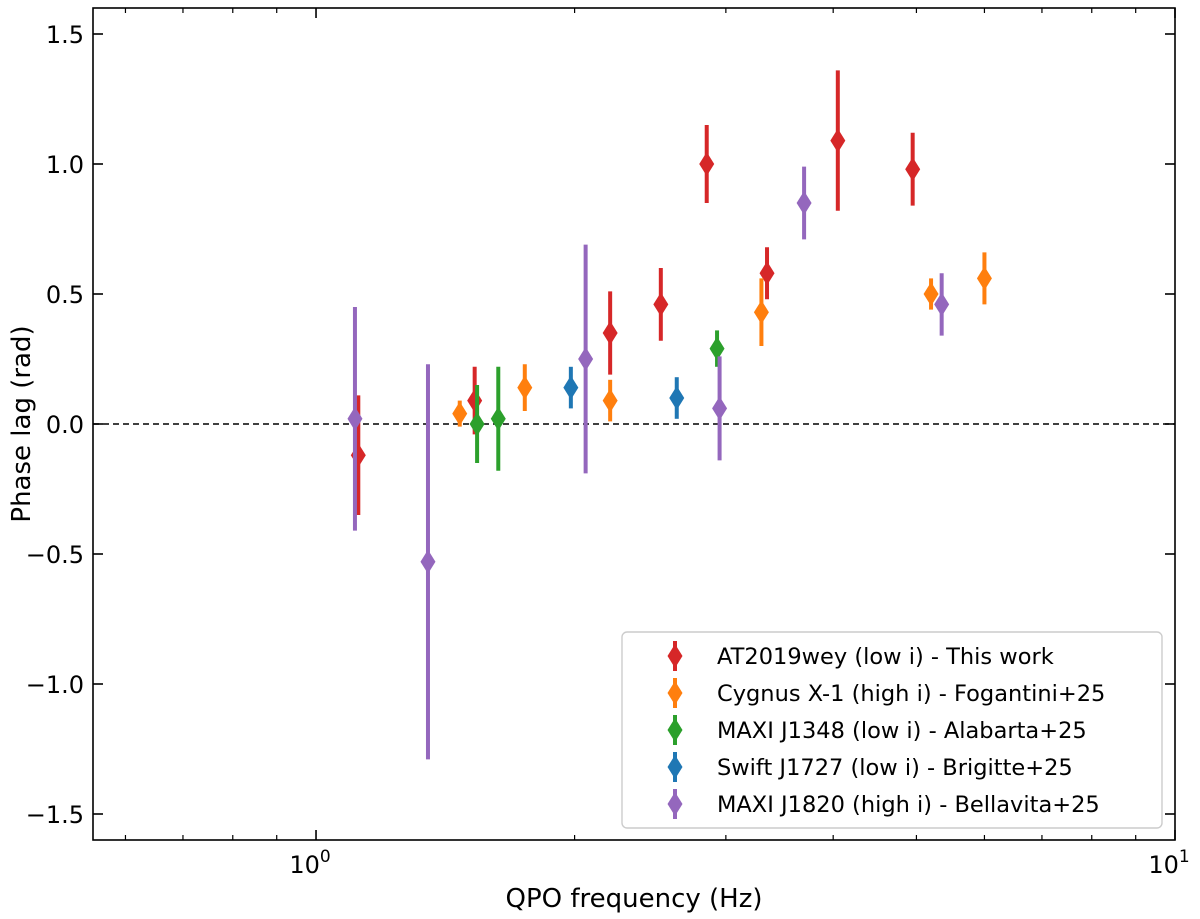 This screenshot has height=919, width=1200. What do you see at coordinates (65, 295) in the screenshot?
I see `y-tick-label: 0.5` at bounding box center [65, 295].